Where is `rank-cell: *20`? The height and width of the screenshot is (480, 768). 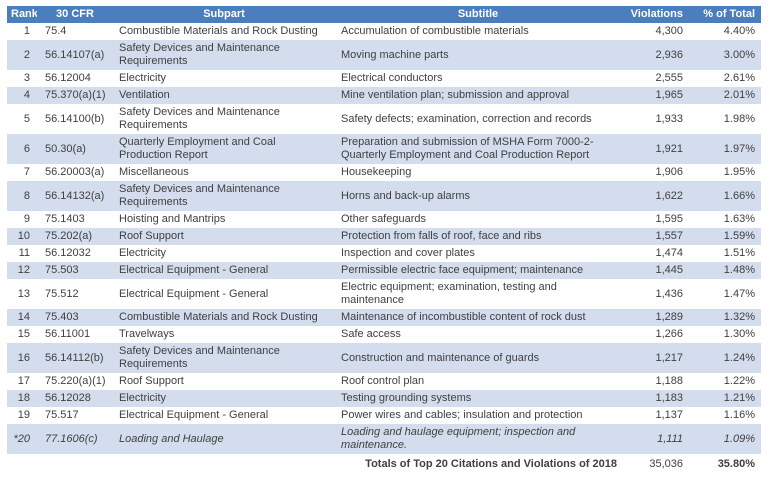 rank-cell: *20 is located at coordinates (22, 439).